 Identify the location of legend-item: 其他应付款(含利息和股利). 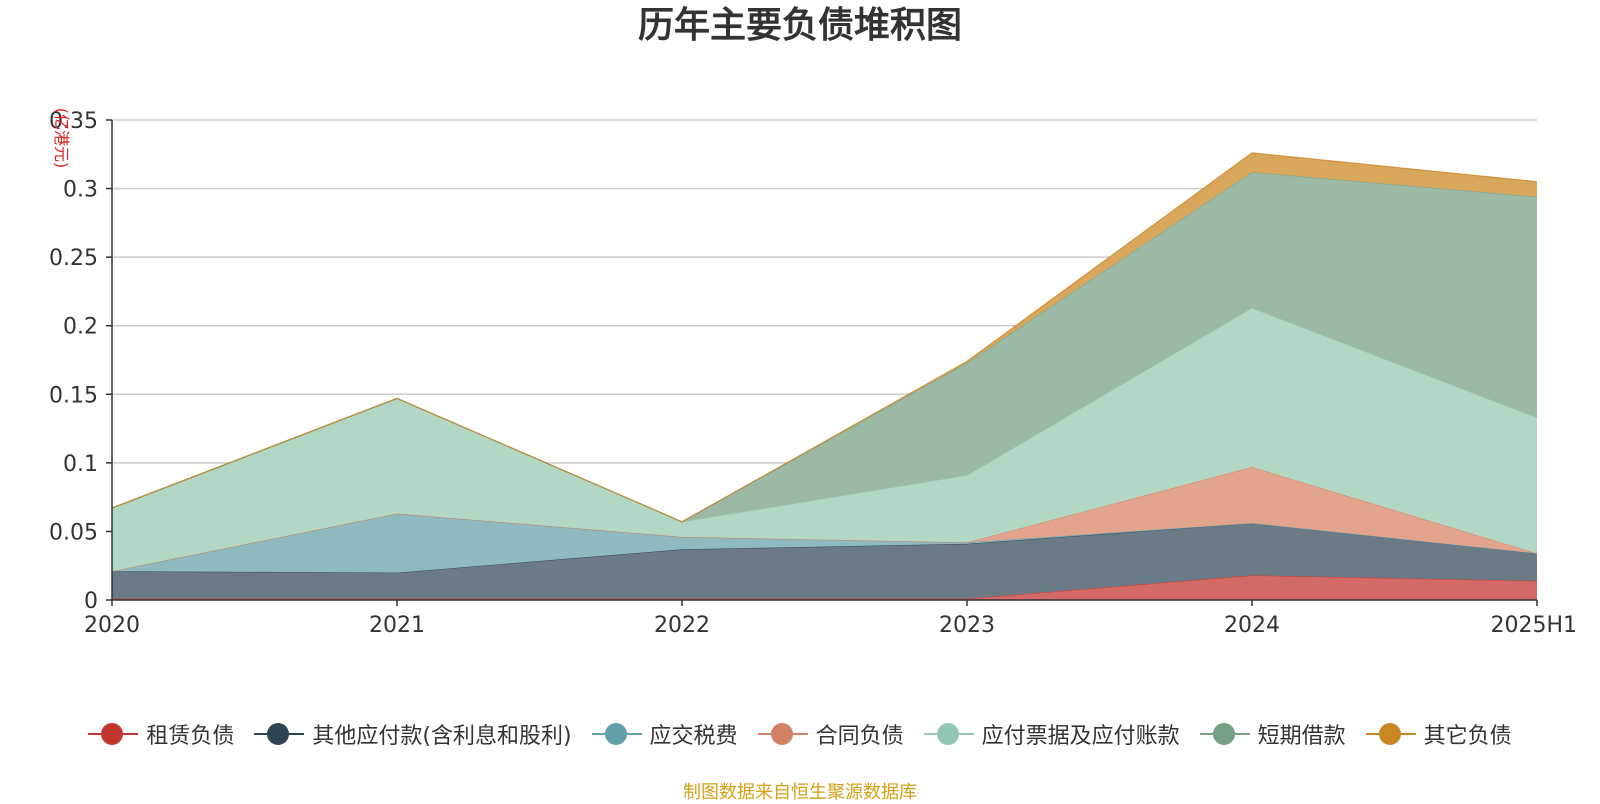
(413, 734).